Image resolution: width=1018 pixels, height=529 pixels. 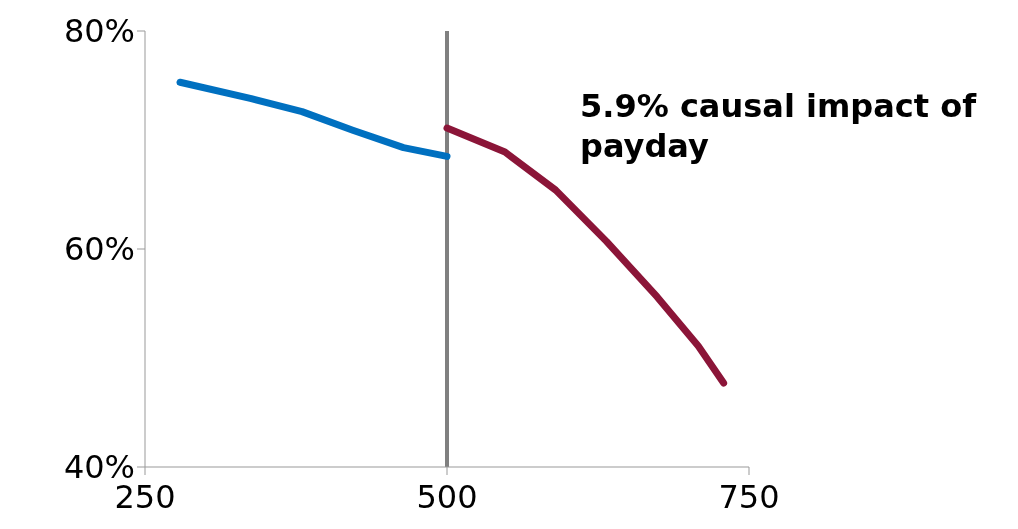 I want to click on y-tick-label: 80%, so click(x=99, y=31).